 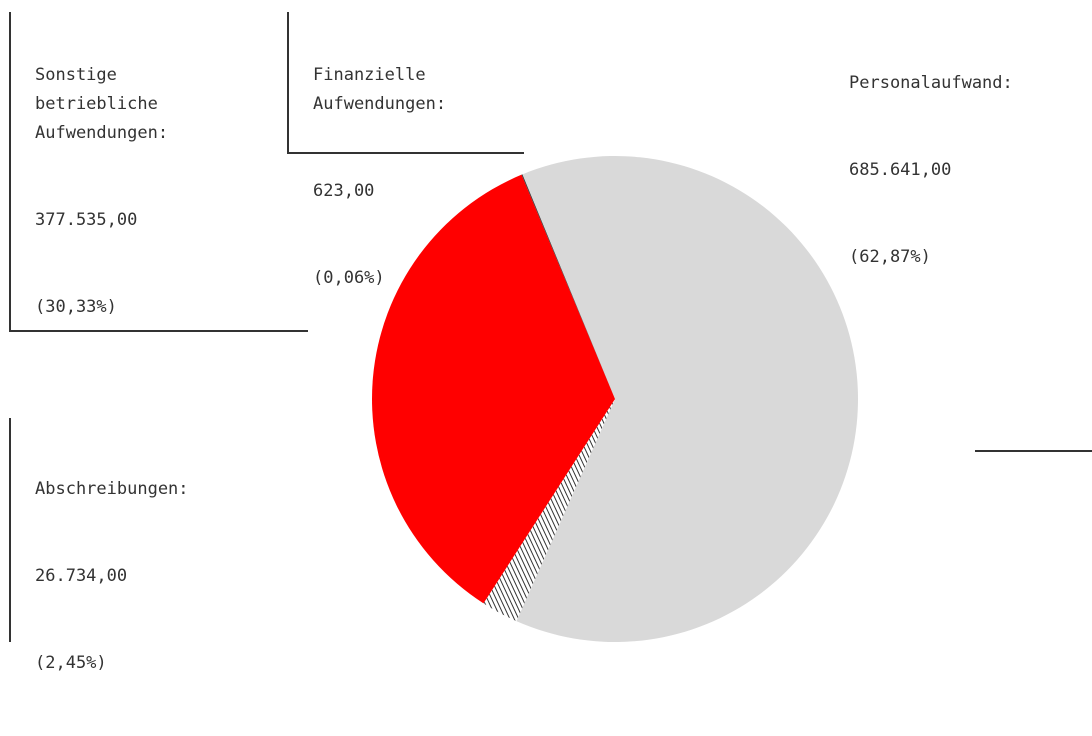 I want to click on slice-value-sonstige: 377.535,00, so click(x=86, y=220).